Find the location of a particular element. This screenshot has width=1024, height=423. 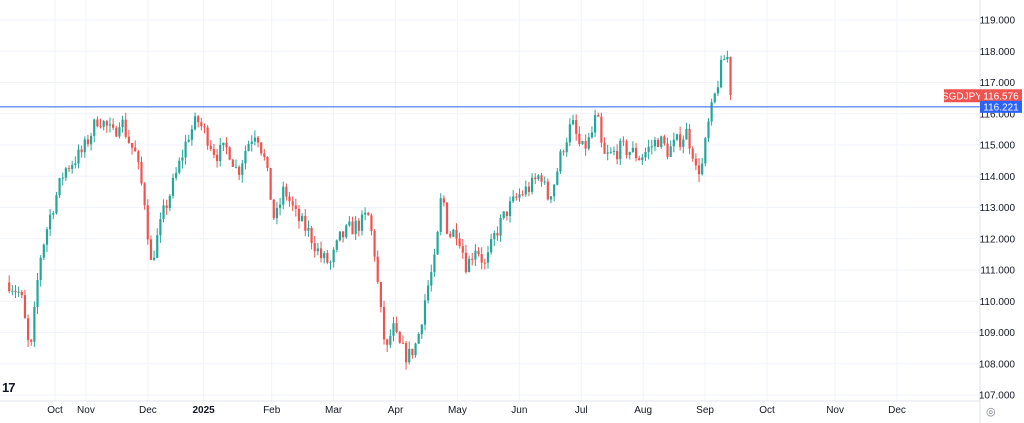

settings-gear-icon: ◎ is located at coordinates (991, 411).